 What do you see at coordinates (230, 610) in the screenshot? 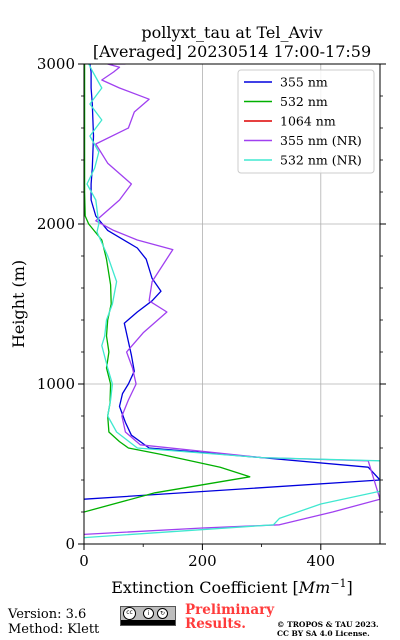
I see `preliminary-line-1: Preliminary` at bounding box center [230, 610].